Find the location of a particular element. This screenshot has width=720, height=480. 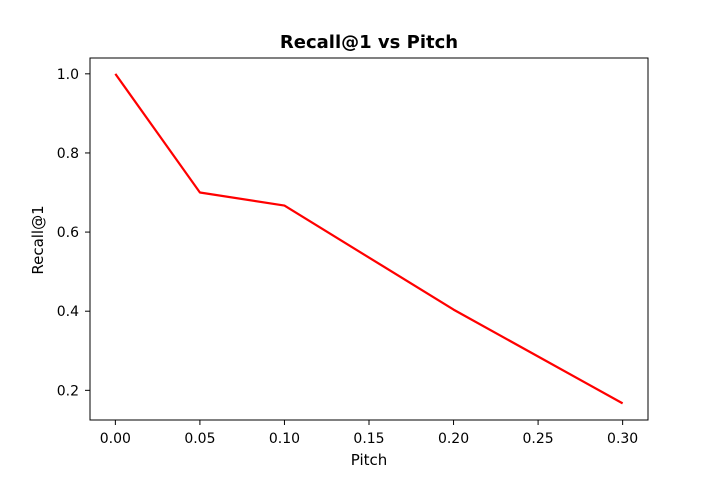

chart-title: Recall@1 vs Pitch is located at coordinates (369, 42).